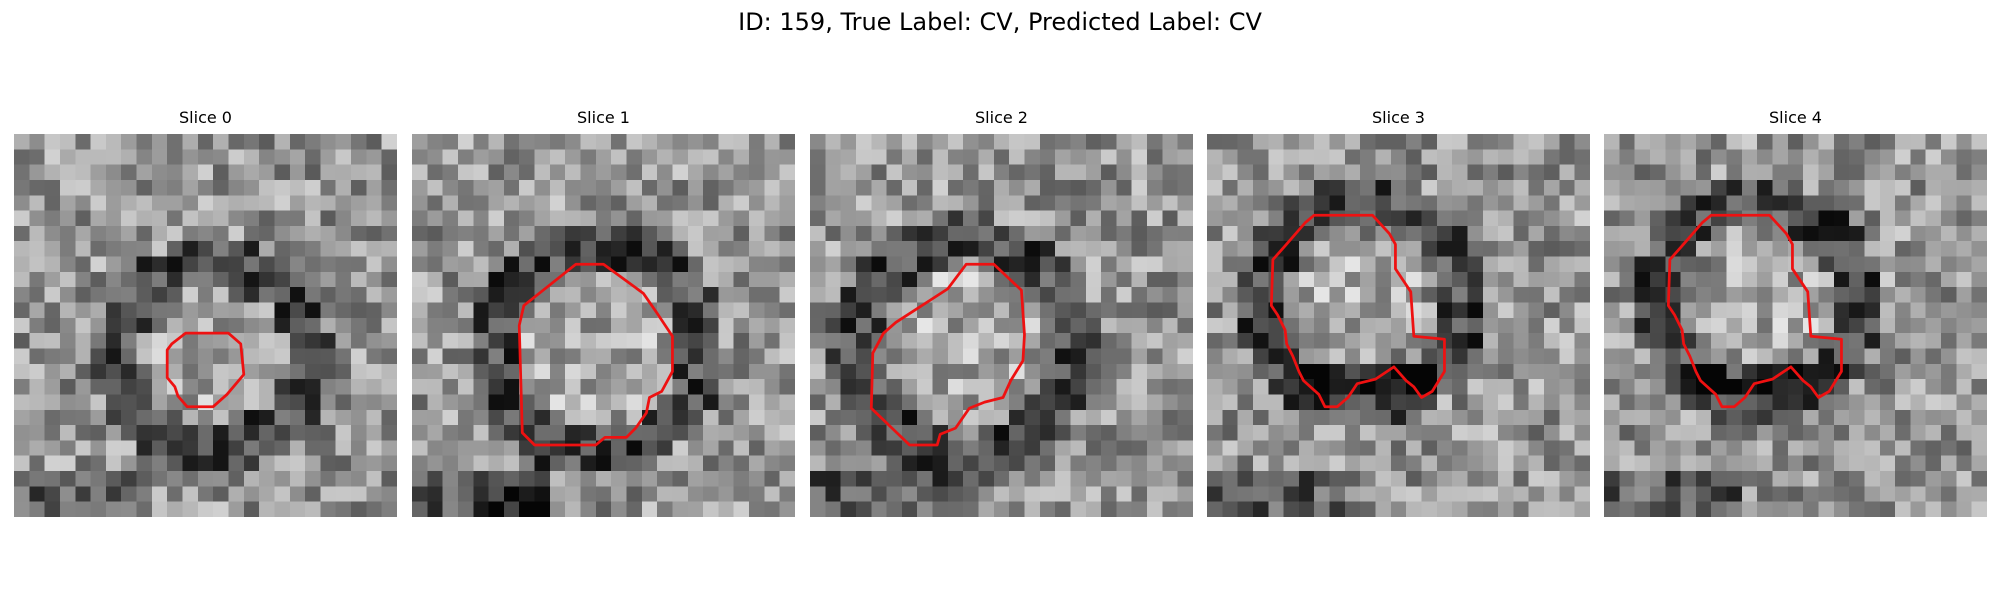  What do you see at coordinates (1795, 117) in the screenshot?
I see `slice-title: Slice 4` at bounding box center [1795, 117].